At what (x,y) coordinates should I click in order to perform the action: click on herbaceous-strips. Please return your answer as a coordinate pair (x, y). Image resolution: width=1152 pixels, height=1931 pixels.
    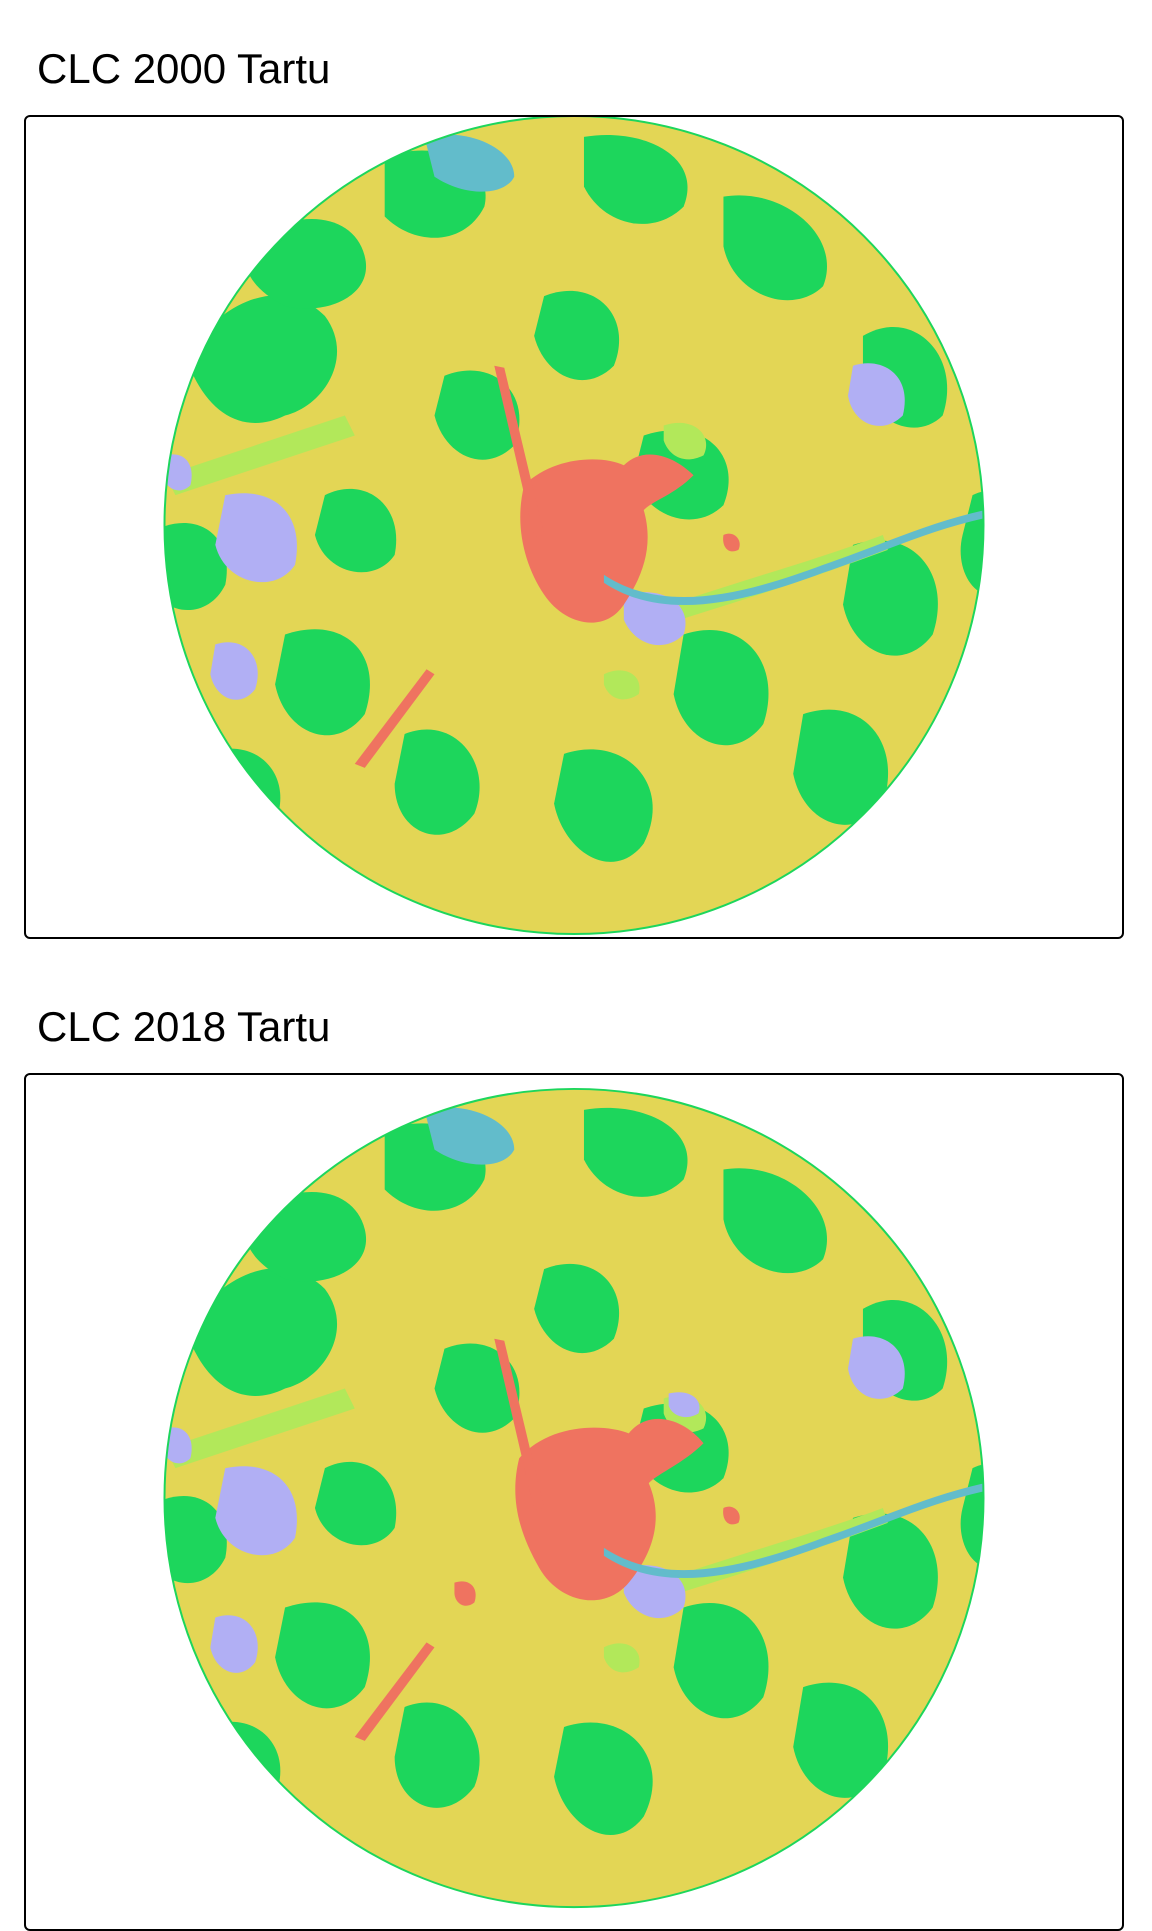
    Looking at the image, I should click on (526, 557).